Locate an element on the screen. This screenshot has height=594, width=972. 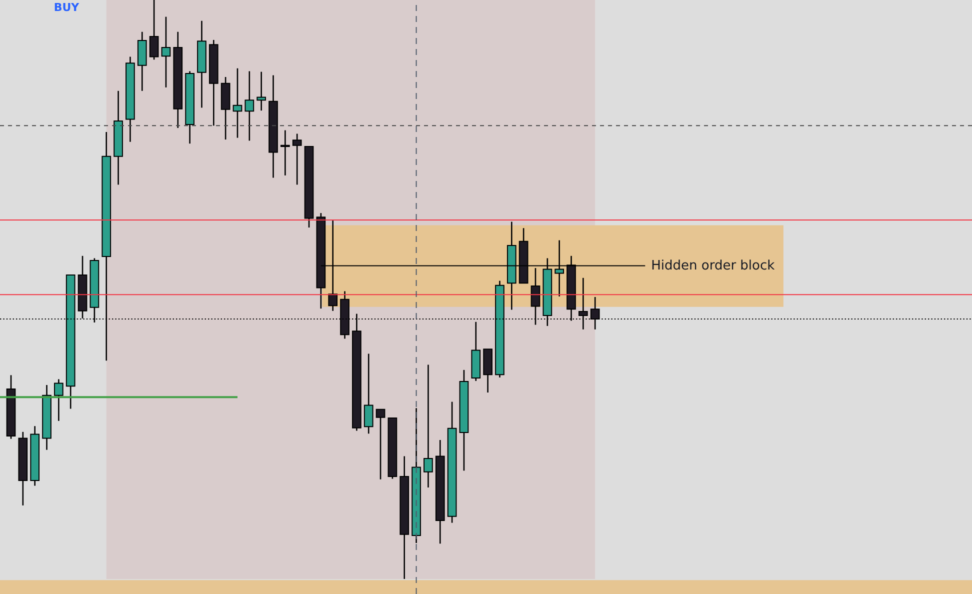
ref-line-label: Hidden order block is located at coordinates (713, 266).